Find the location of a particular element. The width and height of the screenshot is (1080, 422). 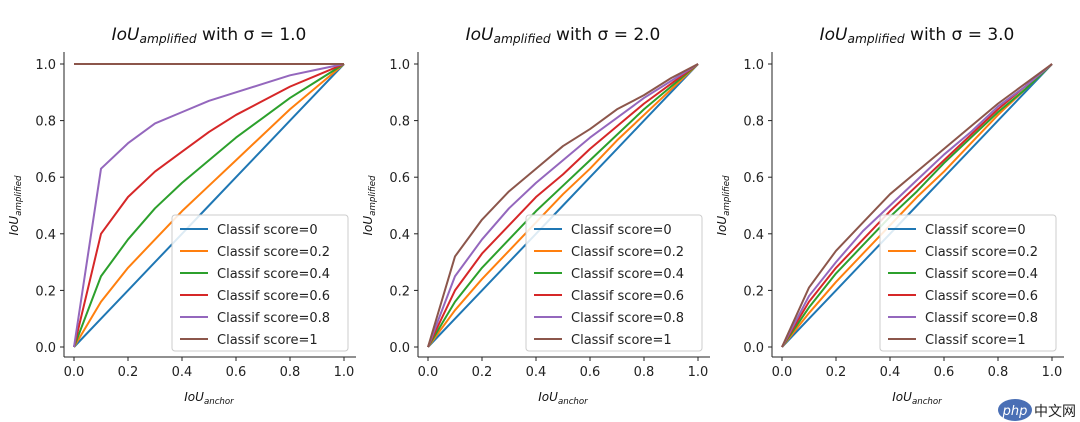

y-axis-label-group: IoUamplified is located at coordinates (369, 205).